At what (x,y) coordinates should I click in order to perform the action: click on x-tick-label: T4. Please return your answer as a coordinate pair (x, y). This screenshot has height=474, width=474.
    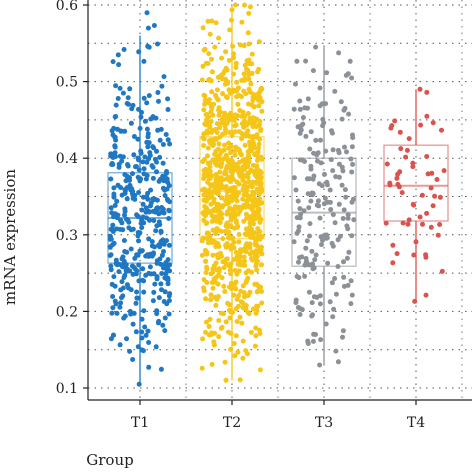
    Looking at the image, I should click on (416, 423).